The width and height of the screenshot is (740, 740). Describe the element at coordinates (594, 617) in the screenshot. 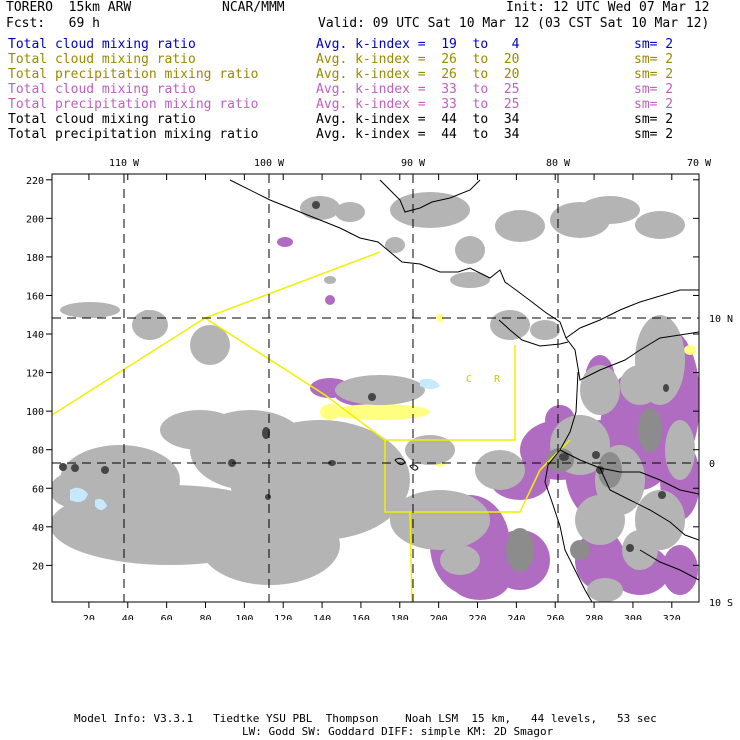

I see `x-tick-label: 280` at that location.